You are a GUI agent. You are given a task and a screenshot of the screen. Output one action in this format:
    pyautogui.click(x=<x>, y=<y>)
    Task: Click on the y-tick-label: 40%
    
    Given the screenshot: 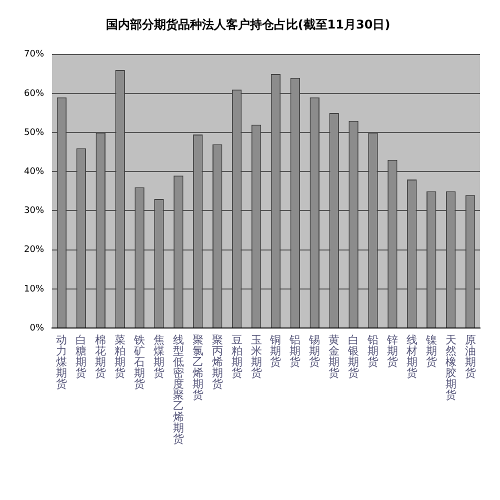 What is the action you would take?
    pyautogui.click(x=34, y=172)
    